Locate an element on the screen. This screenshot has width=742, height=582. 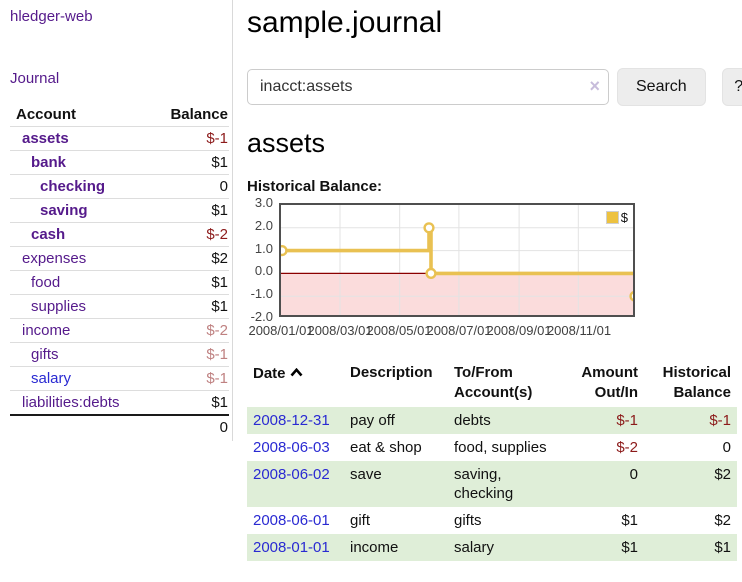
search-form: × Search ? is located at coordinates (494, 87).